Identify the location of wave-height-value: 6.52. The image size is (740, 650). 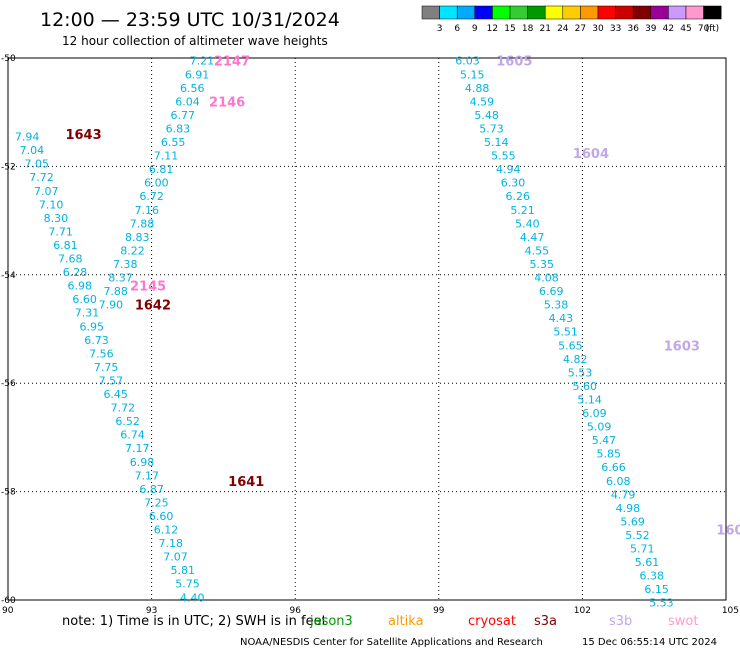
(127, 421).